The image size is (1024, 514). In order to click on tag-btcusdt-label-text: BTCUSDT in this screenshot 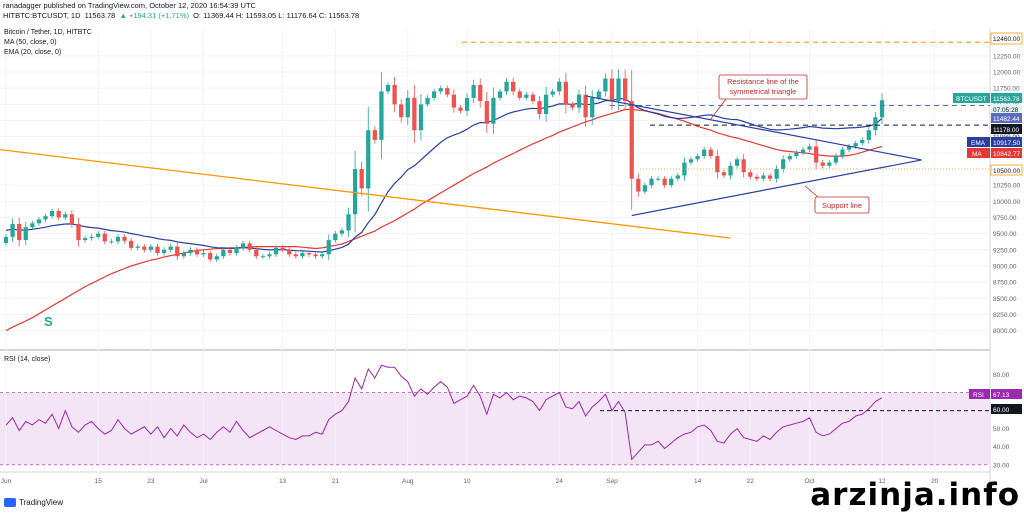, I will do `click(971, 99)`.